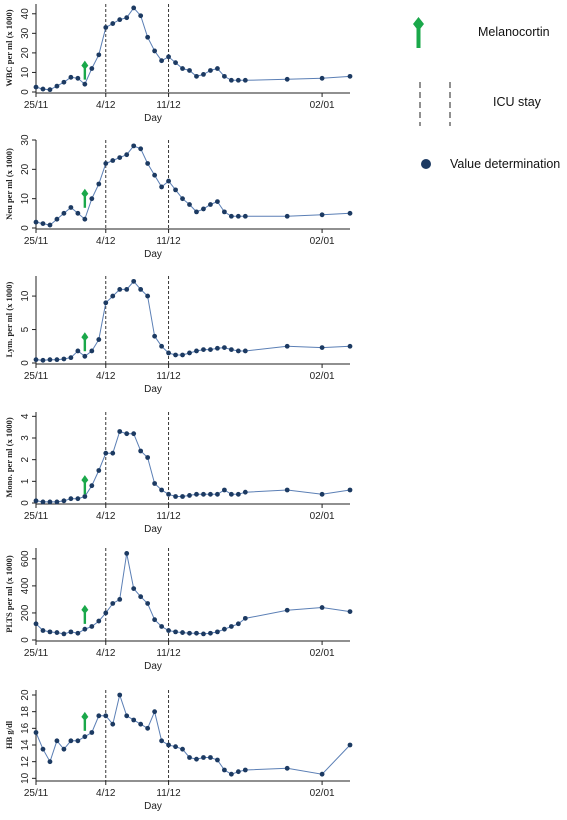 This screenshot has height=820, width=567. Describe the element at coordinates (25, 712) in the screenshot. I see `y-tick-label: 18` at that location.